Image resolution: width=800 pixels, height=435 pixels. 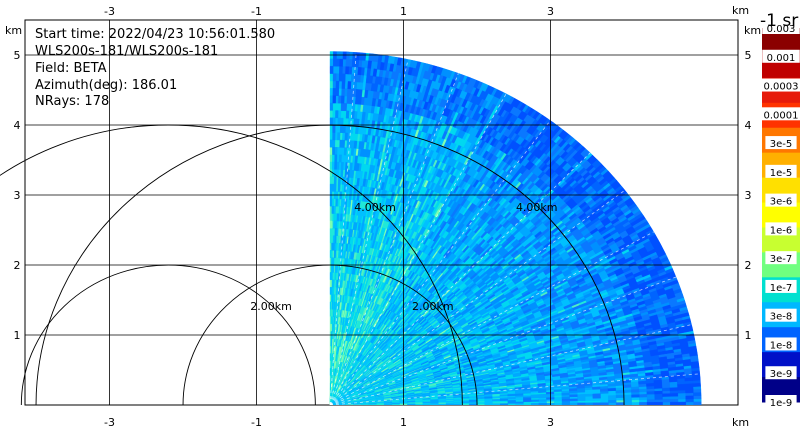 I want to click on x-tick-bottom-1: 1, so click(x=403, y=422).